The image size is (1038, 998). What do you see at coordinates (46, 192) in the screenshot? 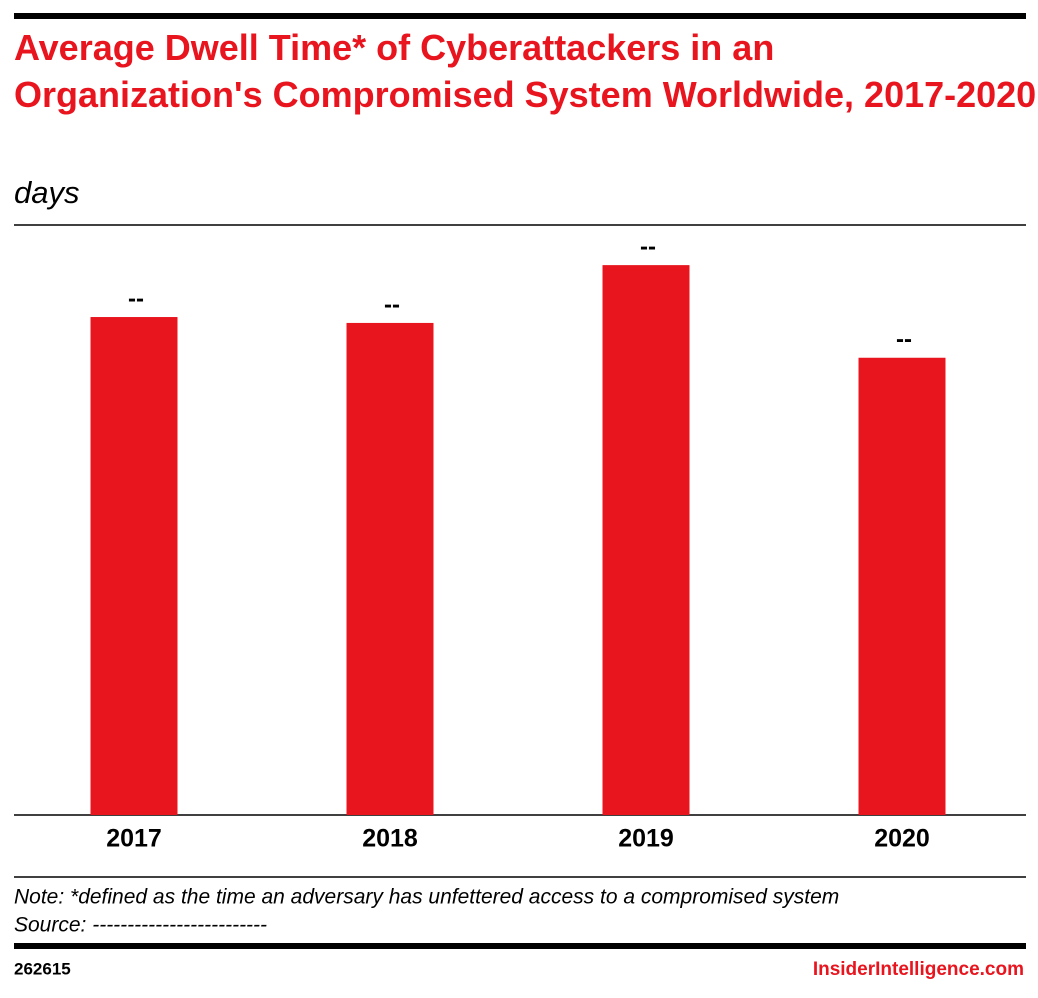
I see `subtitle: days` at bounding box center [46, 192].